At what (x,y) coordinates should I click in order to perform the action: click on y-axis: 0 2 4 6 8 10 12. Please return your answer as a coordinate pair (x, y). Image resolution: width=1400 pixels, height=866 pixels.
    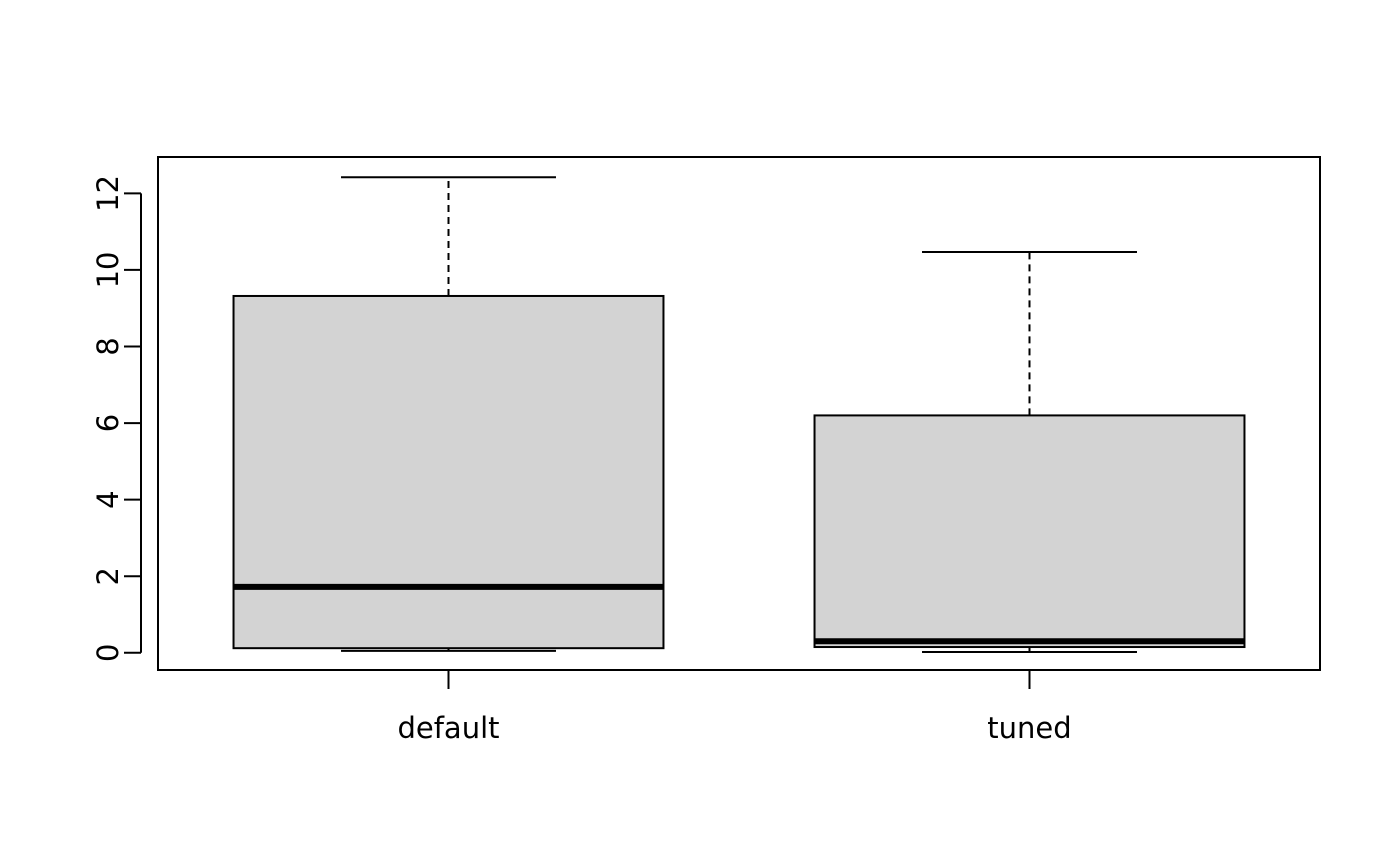
    Looking at the image, I should click on (116, 418).